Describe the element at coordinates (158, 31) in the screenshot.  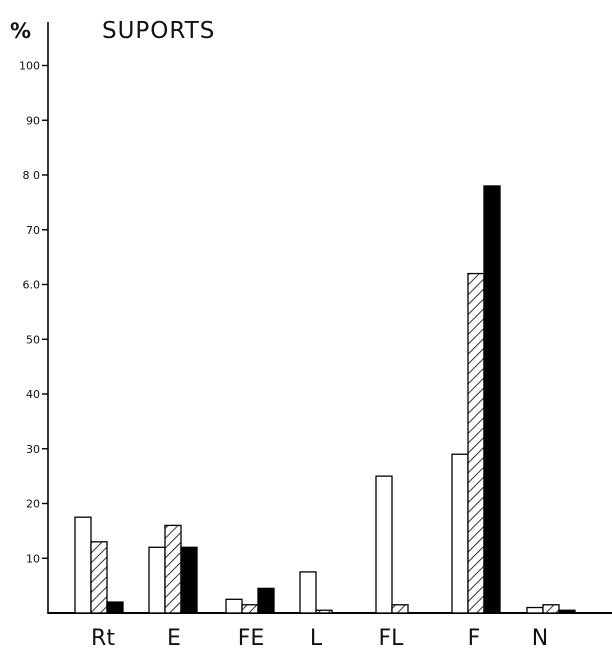
I see `chart-title: SUPORTS` at that location.